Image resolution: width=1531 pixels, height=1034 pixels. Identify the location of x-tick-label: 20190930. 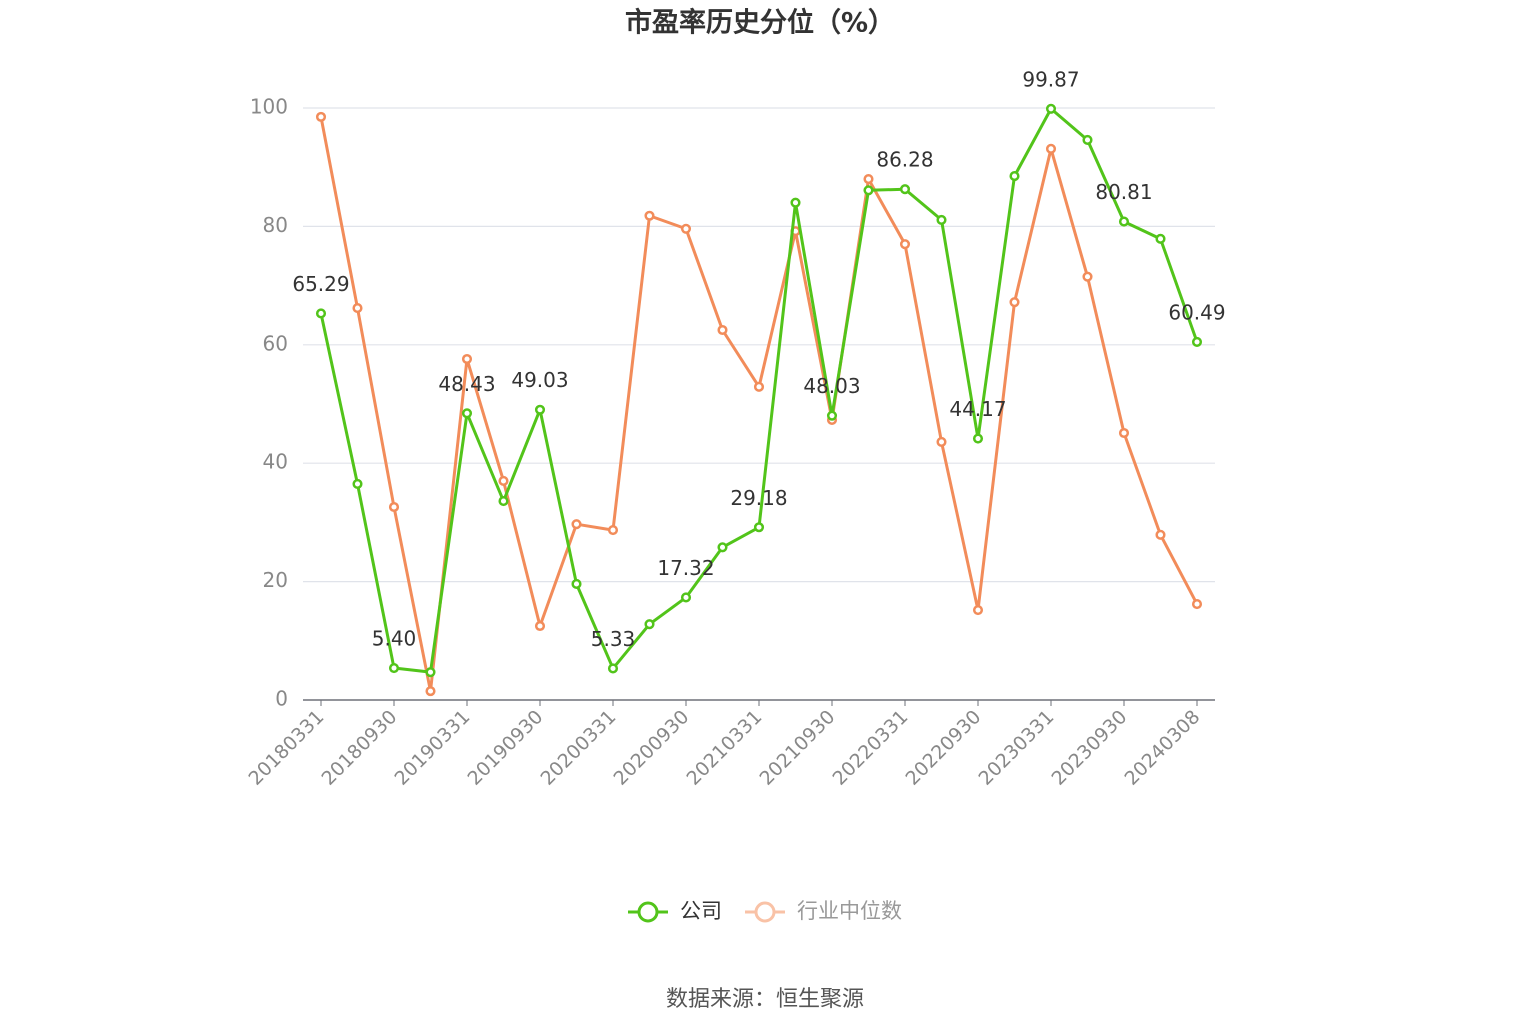
(505, 748).